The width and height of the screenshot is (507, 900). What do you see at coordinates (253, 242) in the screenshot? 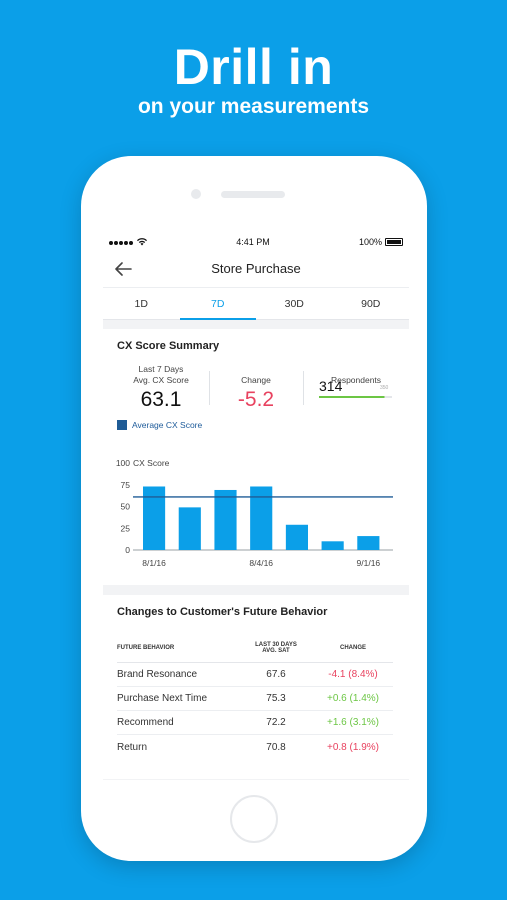
I see `status-time: 4:41 PM` at bounding box center [253, 242].